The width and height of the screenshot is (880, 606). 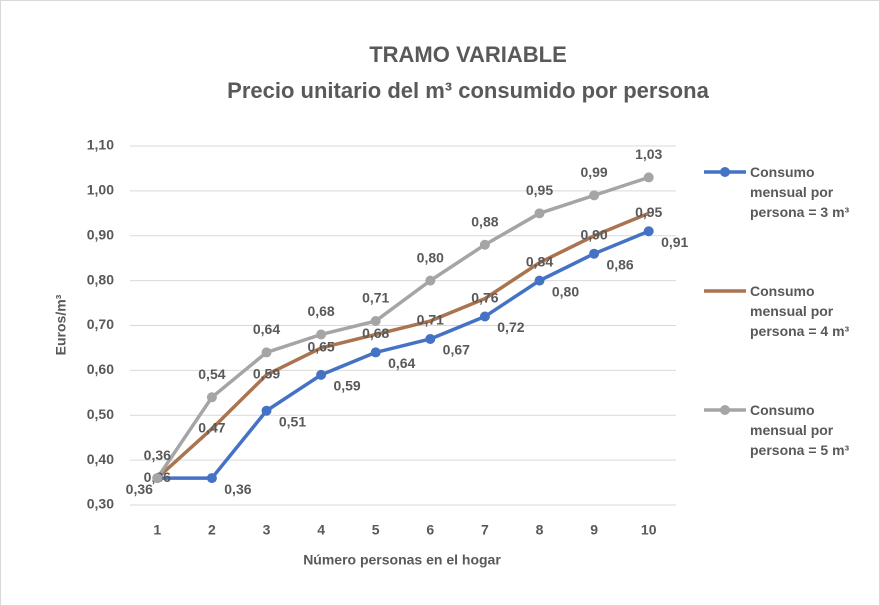 I want to click on legend-entry: Consumo mensual por persona = 5 m³, so click(x=800, y=430).